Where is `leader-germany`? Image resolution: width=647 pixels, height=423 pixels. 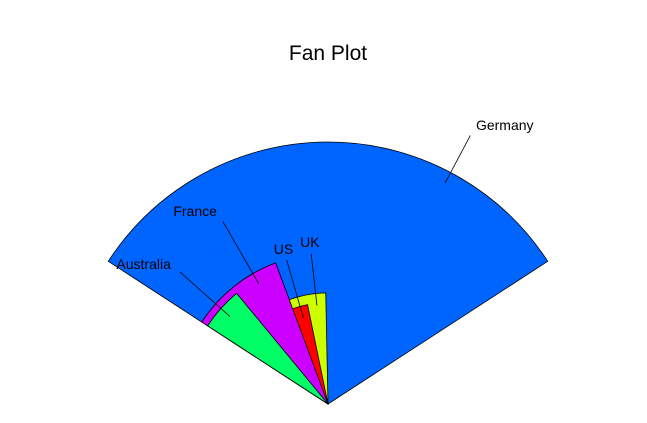
leader-germany is located at coordinates (457, 159).